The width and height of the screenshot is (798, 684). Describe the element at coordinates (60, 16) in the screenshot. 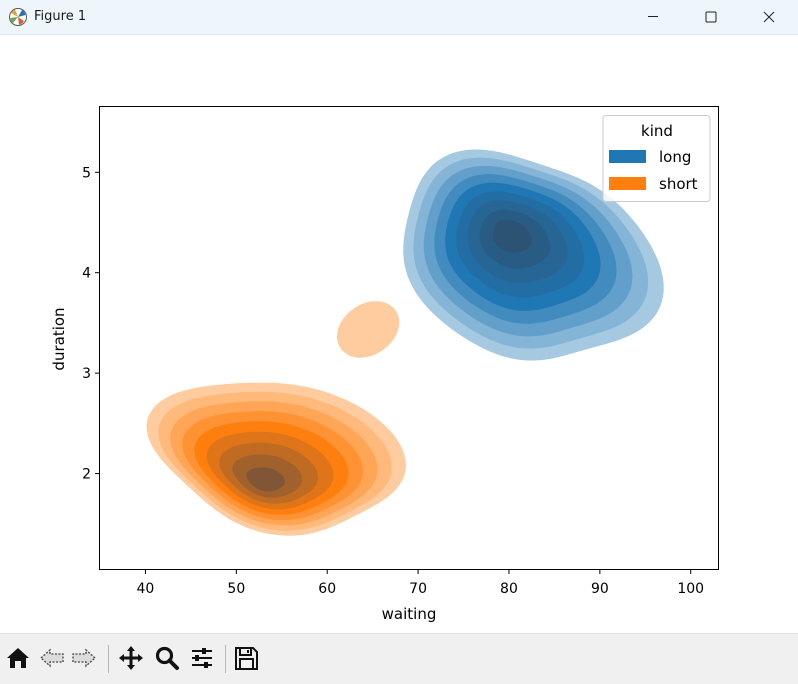

I see `window-title: Figure 1` at that location.